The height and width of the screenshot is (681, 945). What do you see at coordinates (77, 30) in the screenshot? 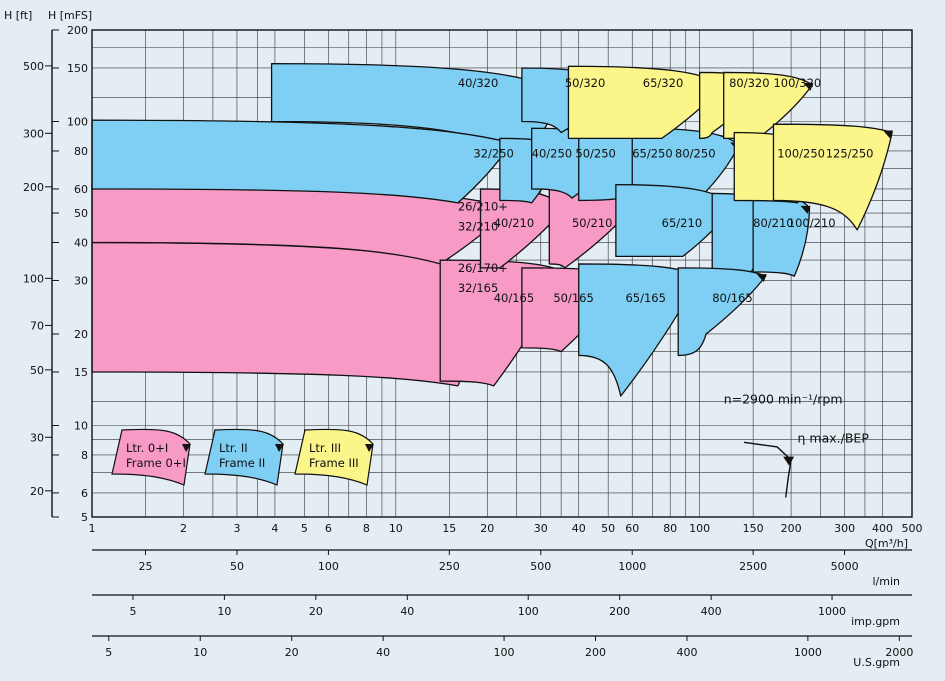
I see `y-tick-label-m: 200` at bounding box center [77, 30].